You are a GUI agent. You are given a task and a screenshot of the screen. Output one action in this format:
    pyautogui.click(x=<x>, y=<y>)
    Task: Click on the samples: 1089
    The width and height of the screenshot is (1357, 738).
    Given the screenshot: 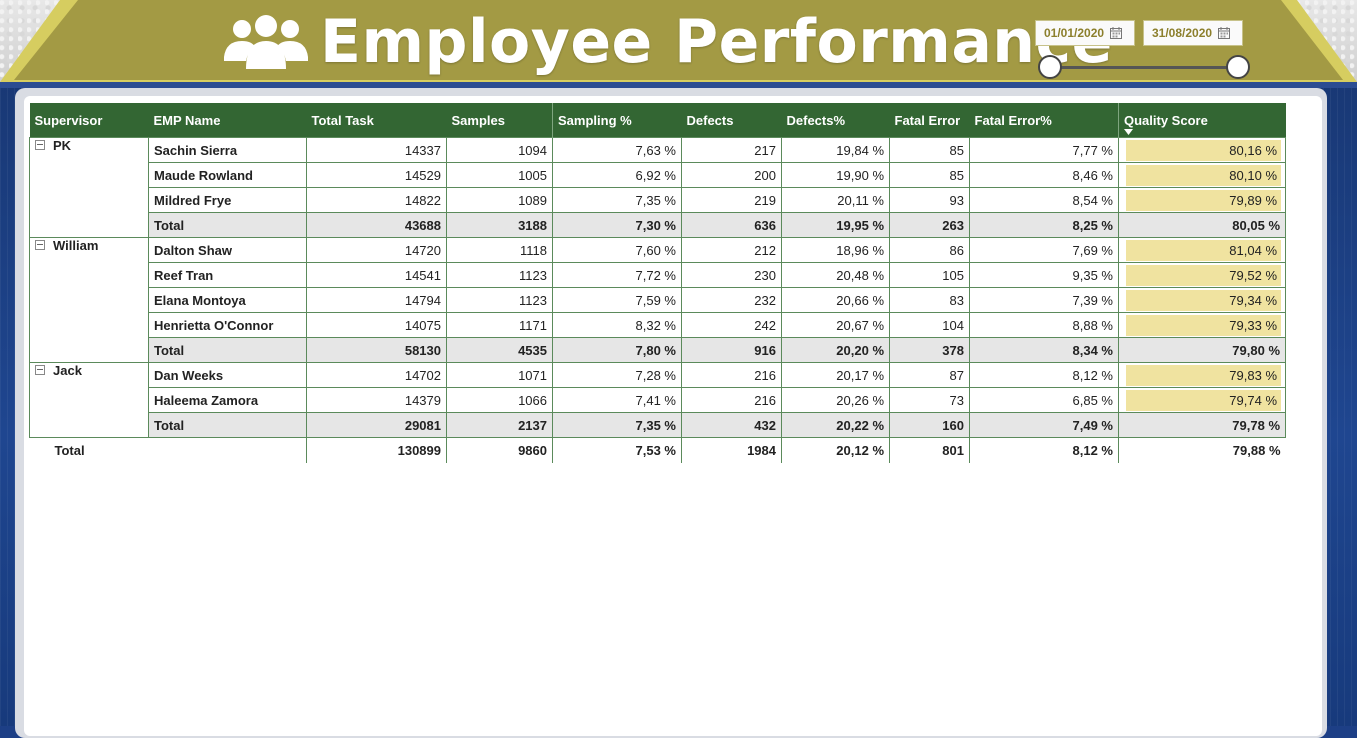 What is the action you would take?
    pyautogui.click(x=499, y=200)
    